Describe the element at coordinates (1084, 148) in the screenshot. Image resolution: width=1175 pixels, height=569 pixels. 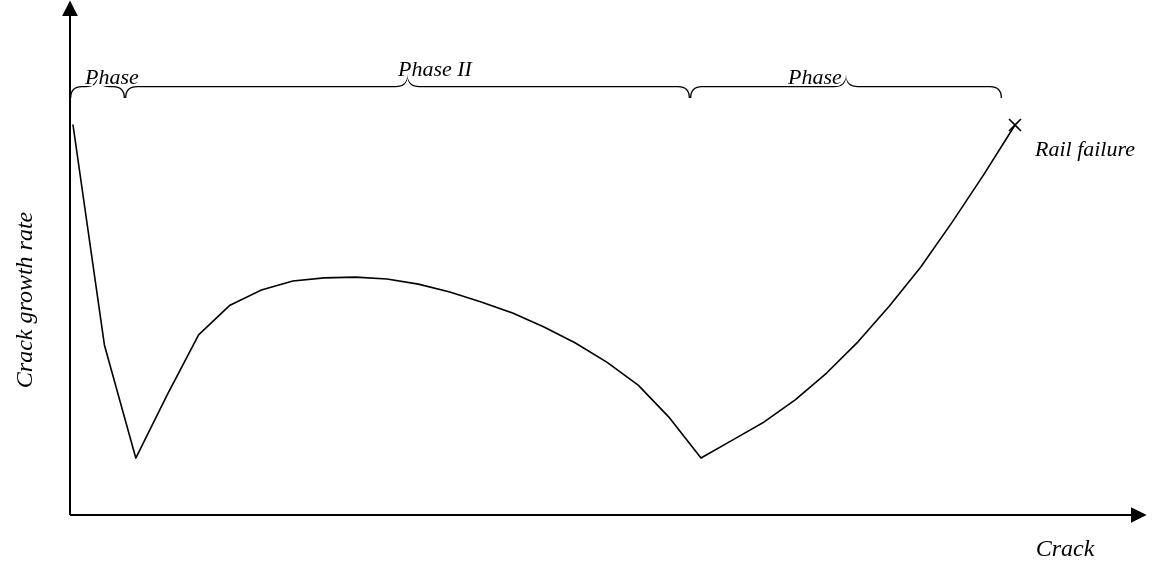
I see `text: Rail failure` at that location.